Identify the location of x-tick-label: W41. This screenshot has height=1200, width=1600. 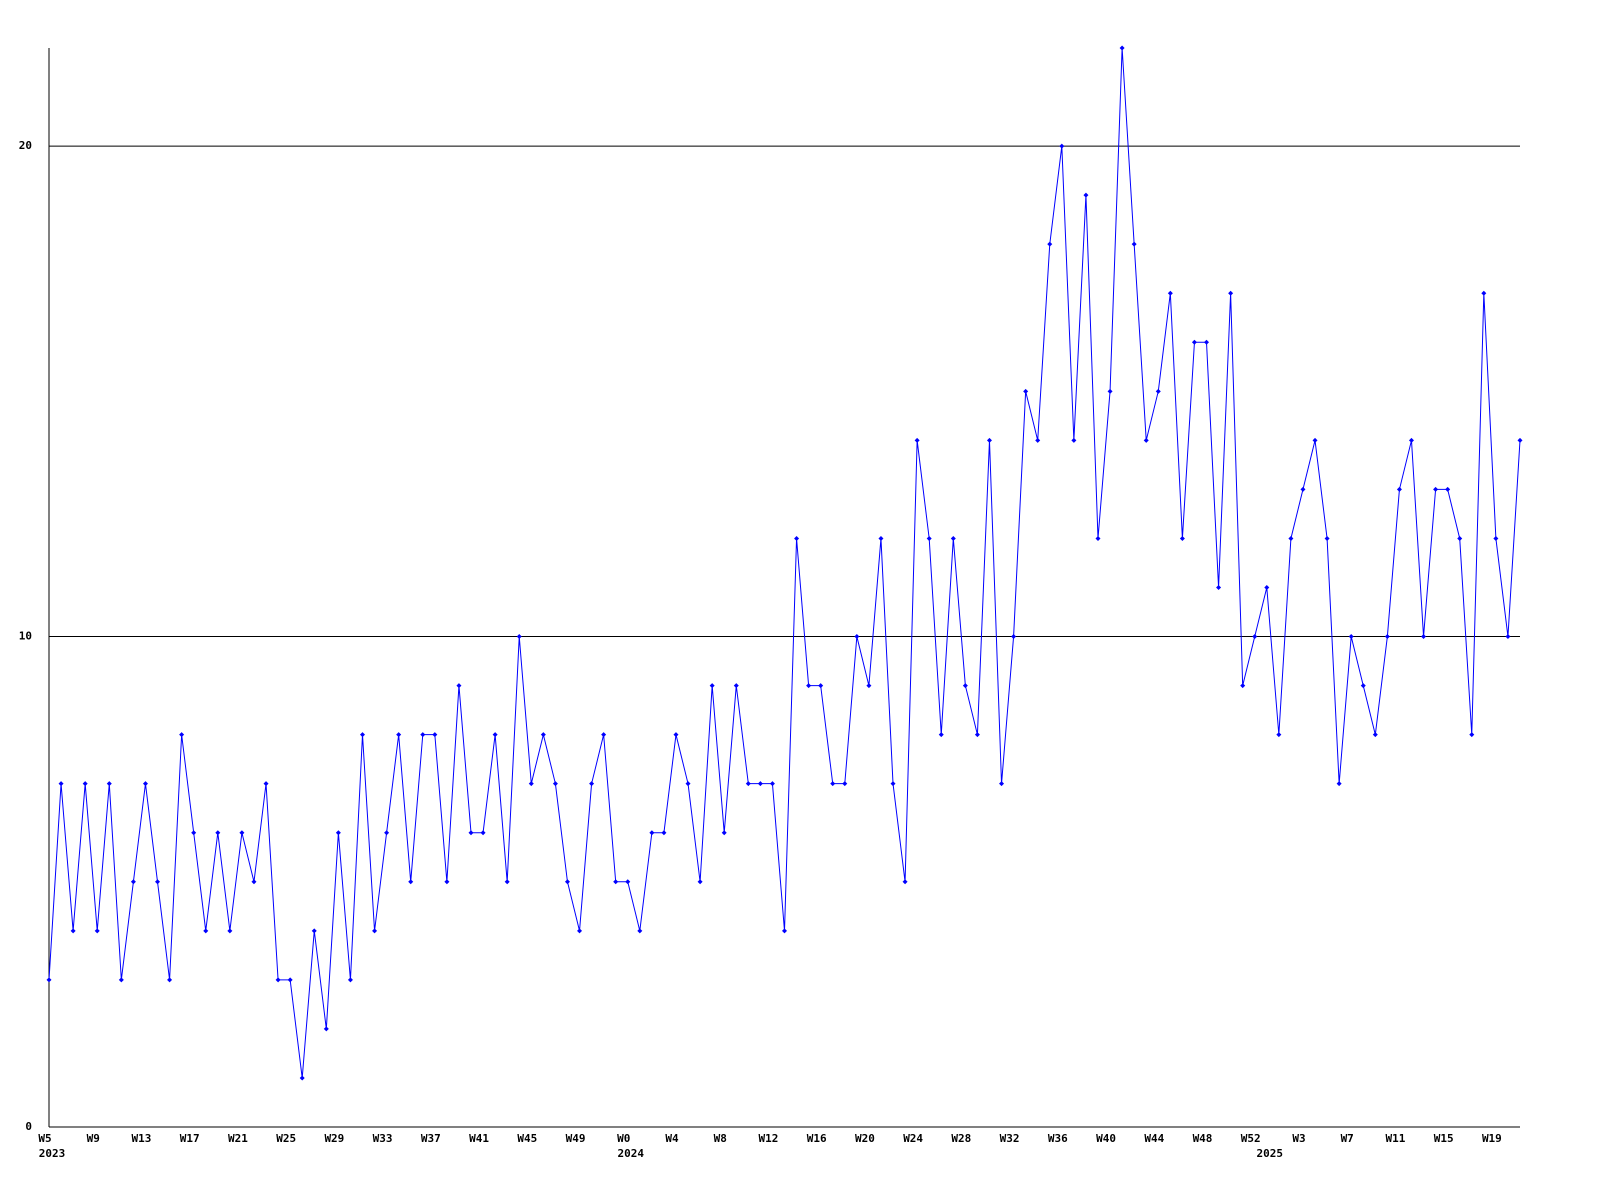
(479, 1138).